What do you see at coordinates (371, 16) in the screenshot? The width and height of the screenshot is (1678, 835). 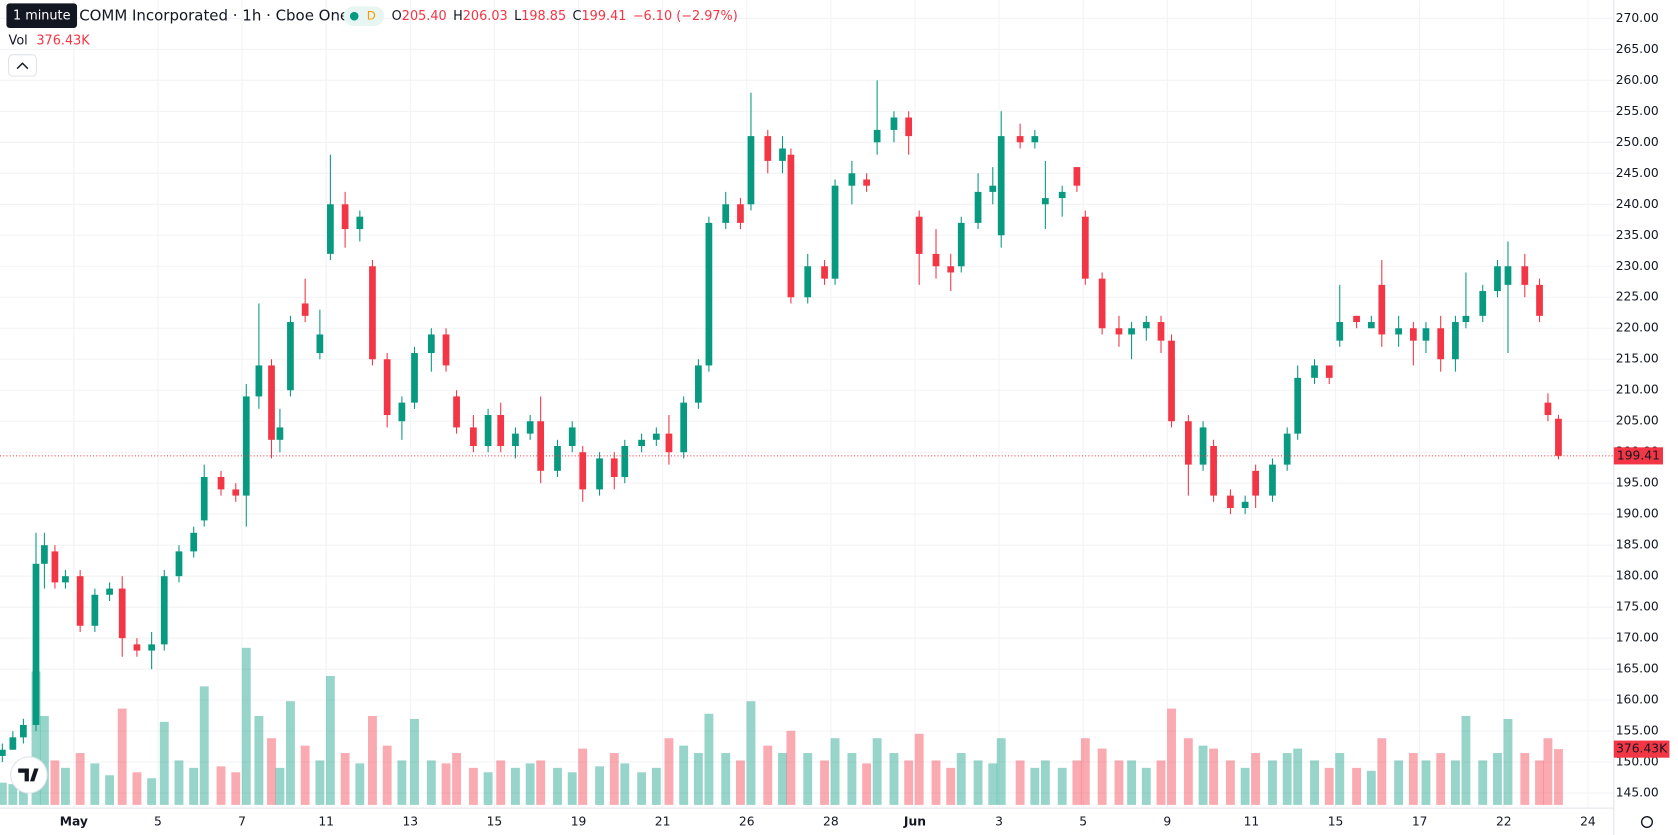 I see `badge: D` at bounding box center [371, 16].